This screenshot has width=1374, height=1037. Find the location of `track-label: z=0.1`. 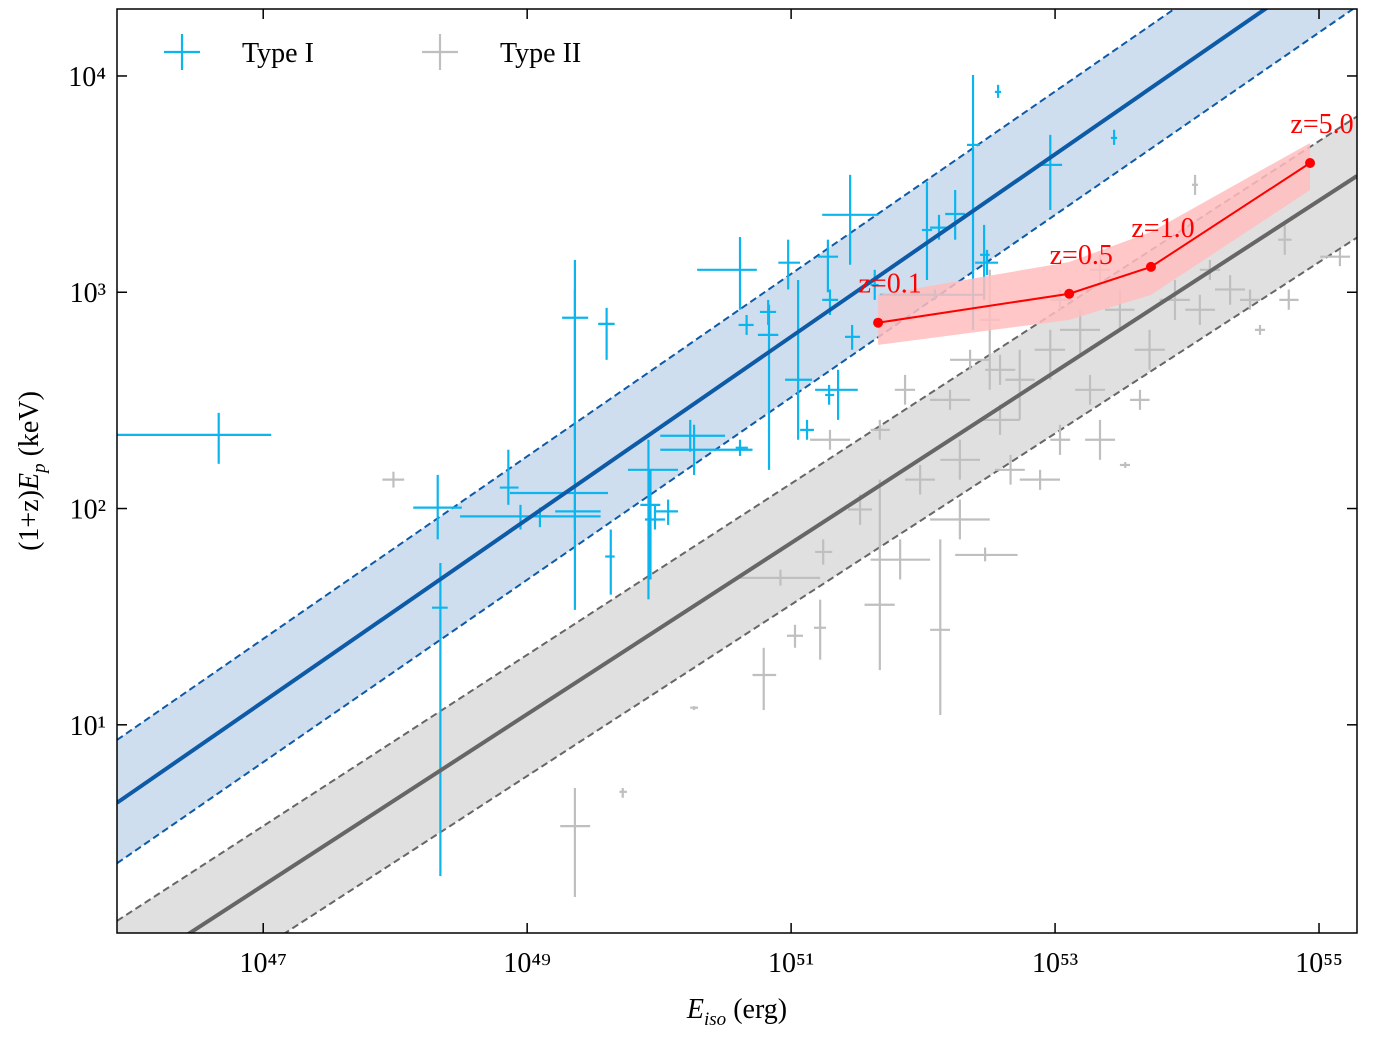

track-label: z=0.1 is located at coordinates (889, 284).